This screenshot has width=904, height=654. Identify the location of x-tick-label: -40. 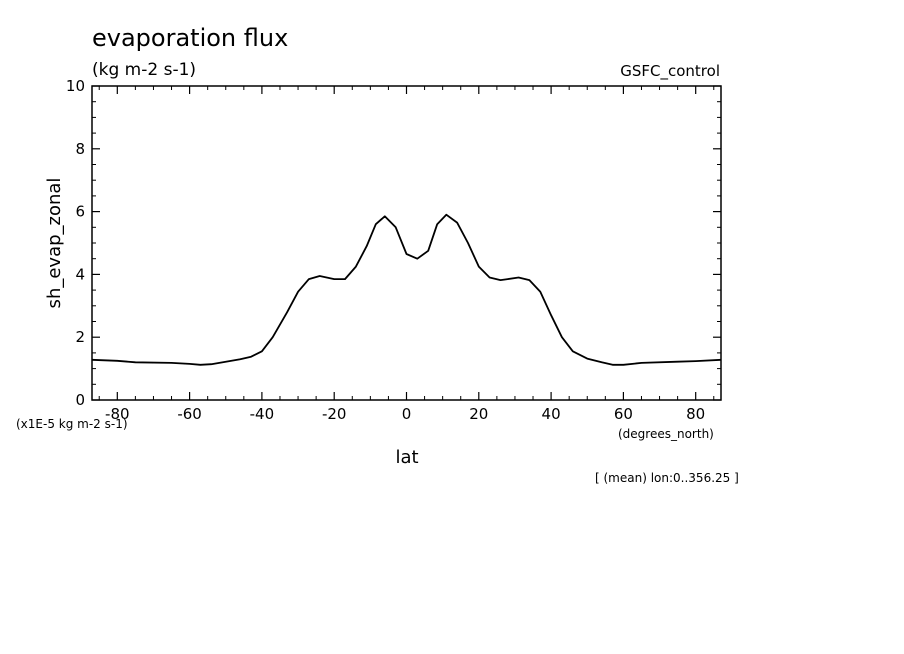
(262, 414).